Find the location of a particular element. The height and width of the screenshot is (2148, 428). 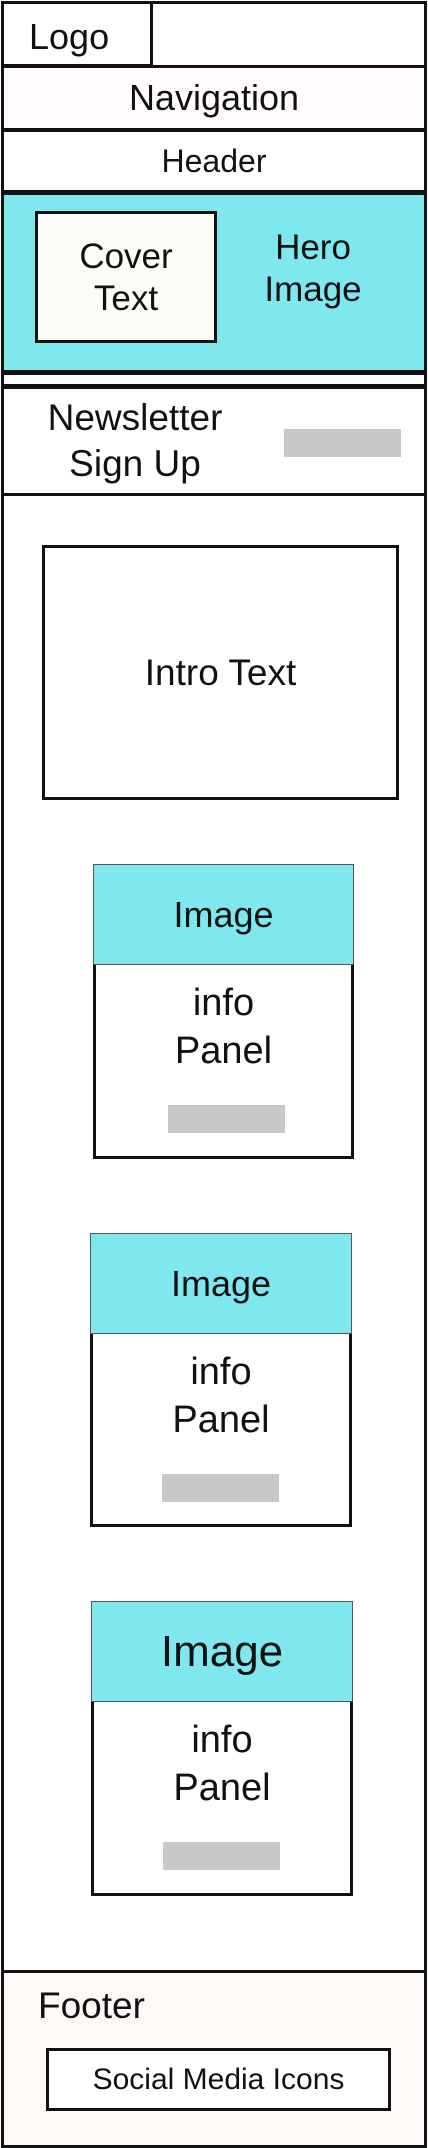

navigation-bar: Navigation is located at coordinates (214, 98).